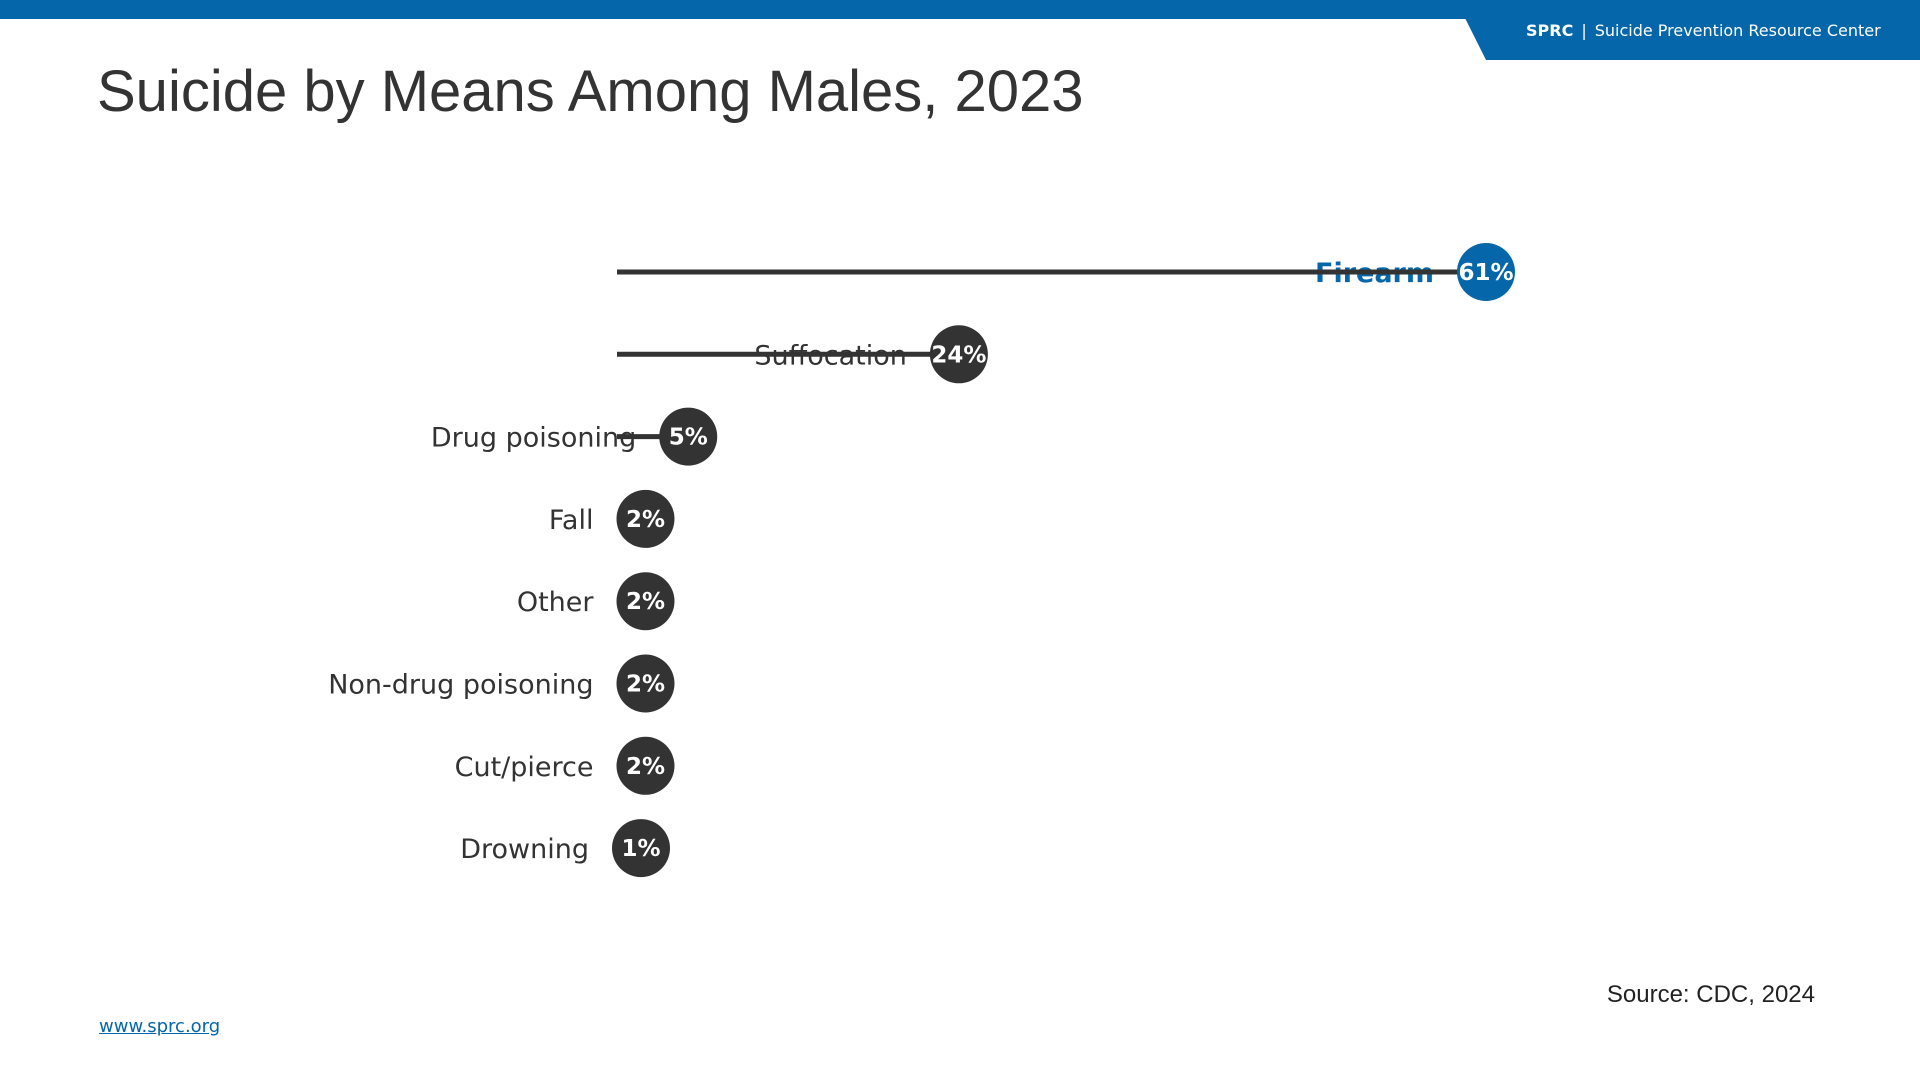 The width and height of the screenshot is (1920, 1080). I want to click on category-label-cut-pierce: Cut/pierce, so click(524, 767).